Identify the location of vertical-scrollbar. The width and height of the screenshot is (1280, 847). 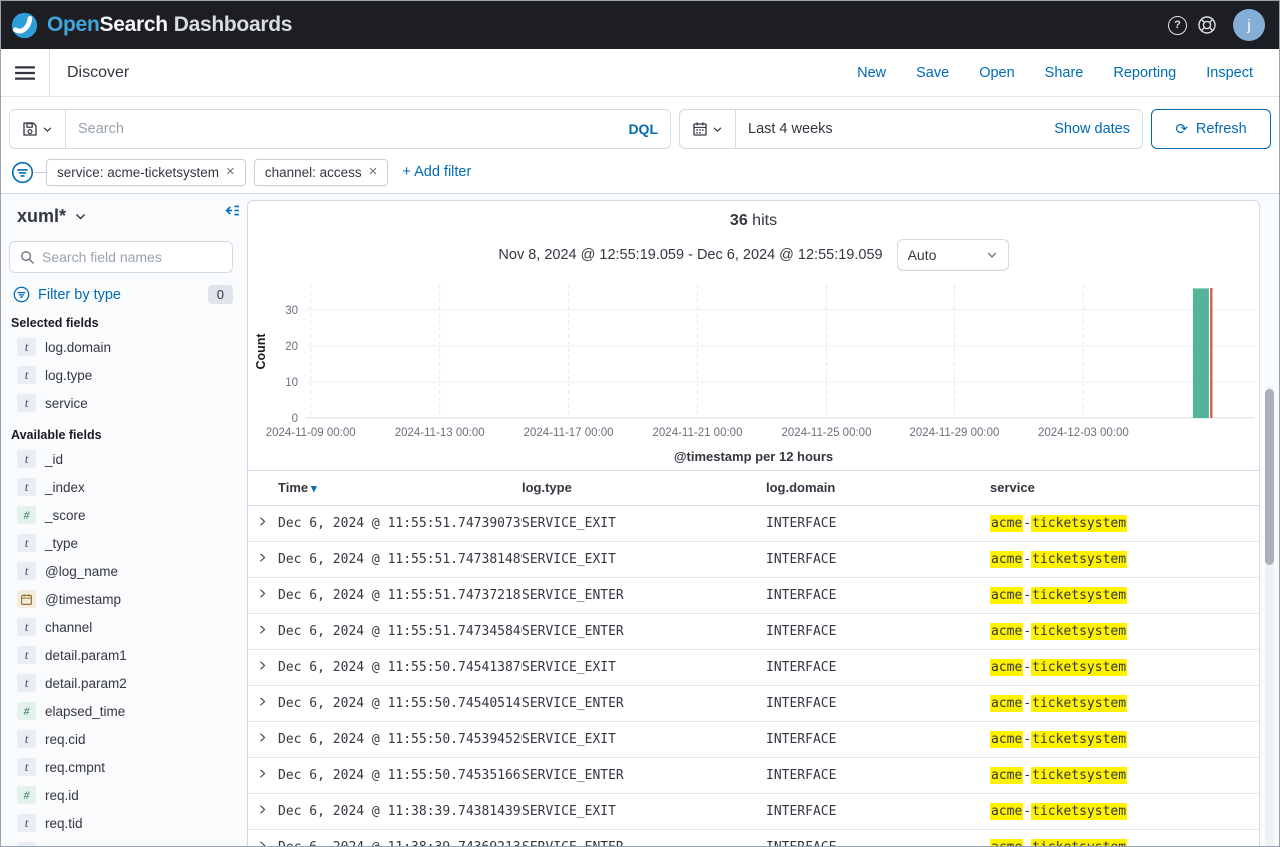
(1269, 616).